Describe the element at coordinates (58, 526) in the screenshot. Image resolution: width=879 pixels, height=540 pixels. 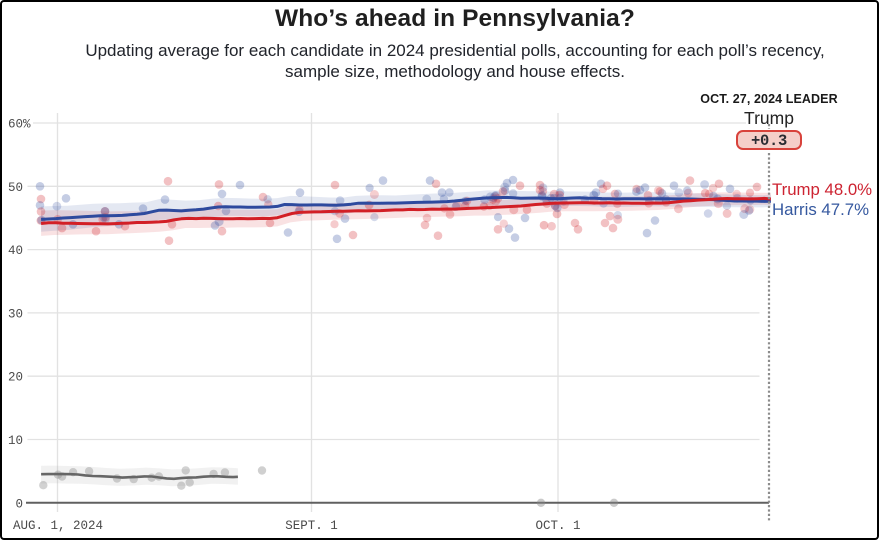
I see `svg-text: AUG. 1, 2024` at that location.